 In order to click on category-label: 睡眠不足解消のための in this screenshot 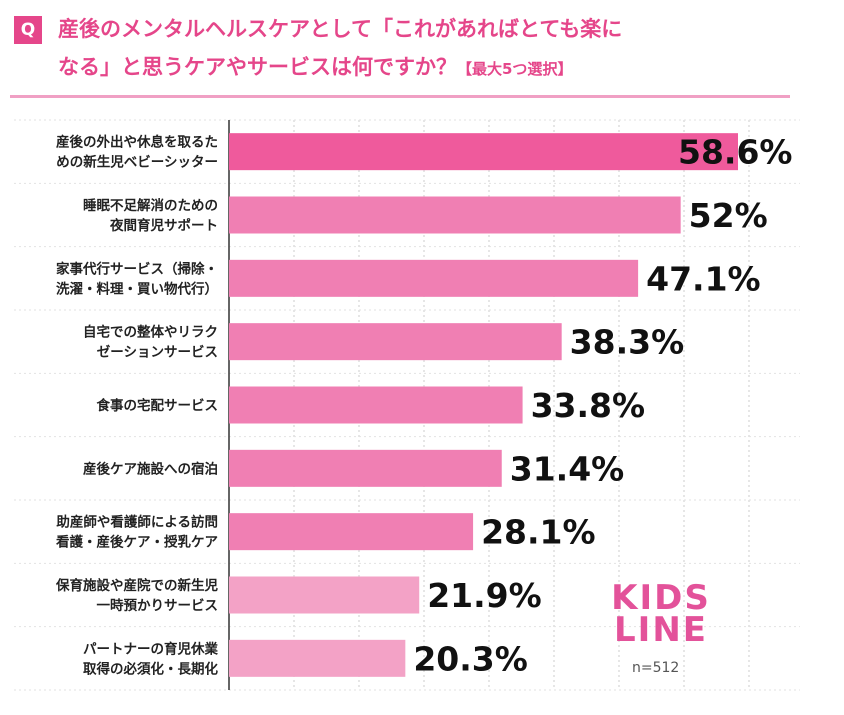, I will do `click(150, 205)`.